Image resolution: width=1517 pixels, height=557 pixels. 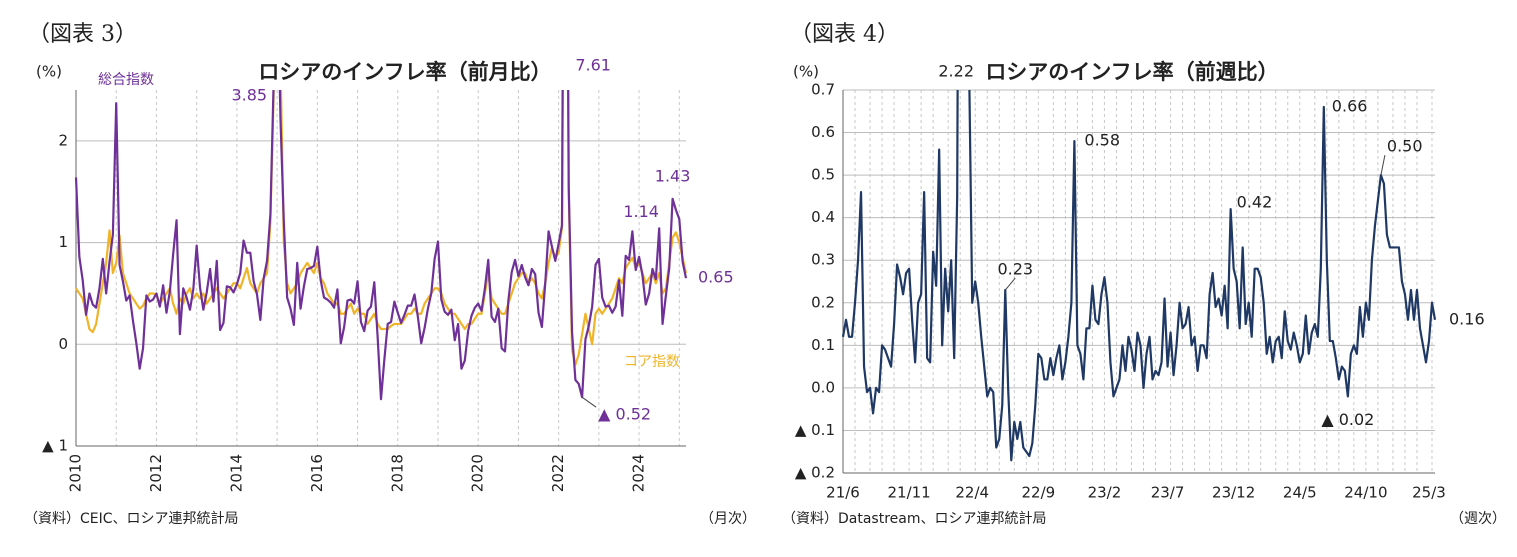 What do you see at coordinates (1233, 493) in the screenshot?
I see `x-tick-label: 23/12` at bounding box center [1233, 493].